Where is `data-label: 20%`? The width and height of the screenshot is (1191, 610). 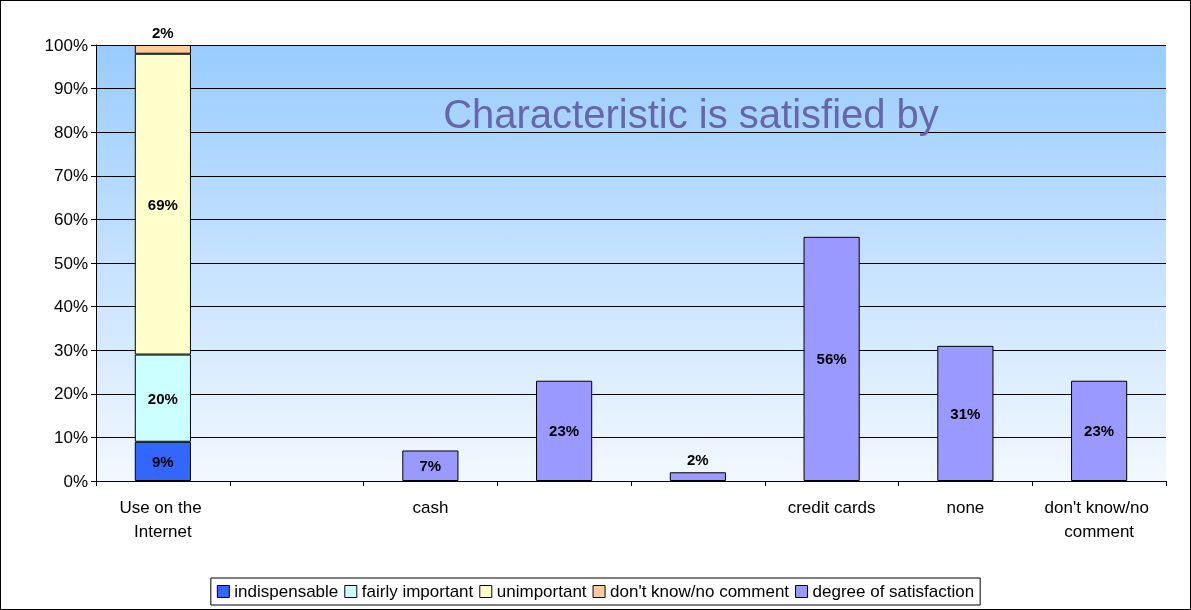
data-label: 20% is located at coordinates (162, 398).